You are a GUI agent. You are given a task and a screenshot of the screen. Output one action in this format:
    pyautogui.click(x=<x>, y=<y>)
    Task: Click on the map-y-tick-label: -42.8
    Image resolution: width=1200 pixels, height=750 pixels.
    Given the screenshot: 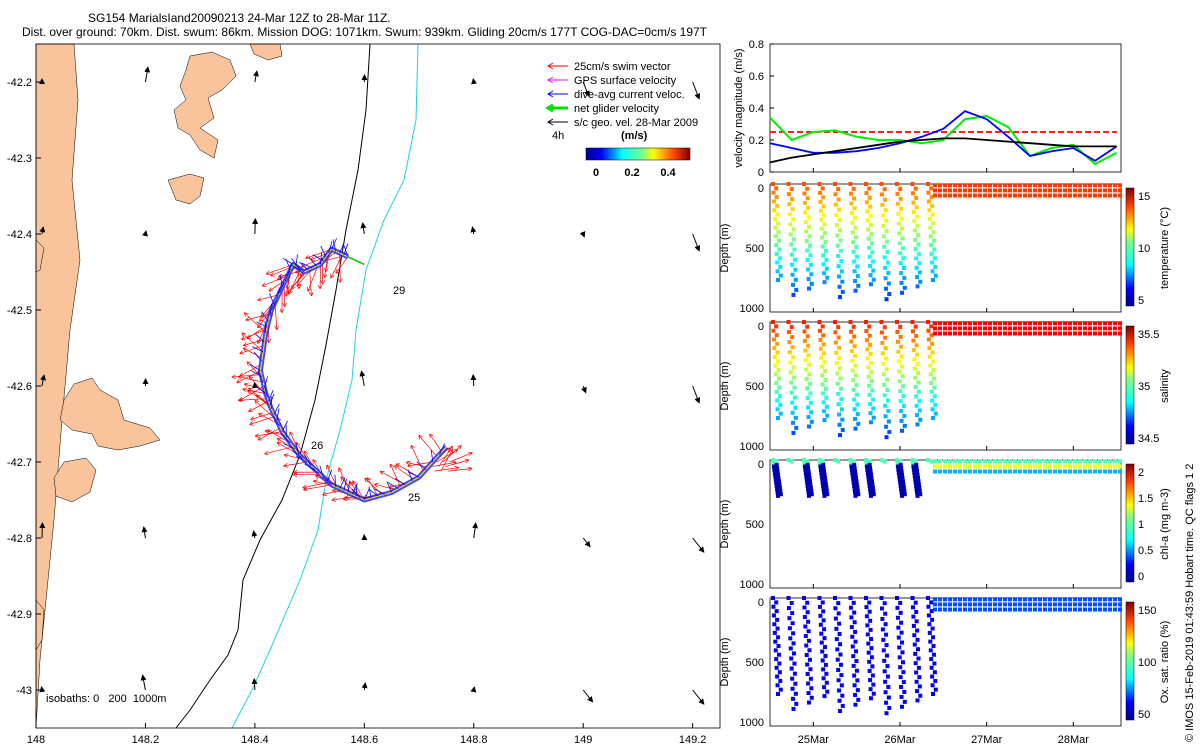 What is the action you would take?
    pyautogui.click(x=19, y=539)
    